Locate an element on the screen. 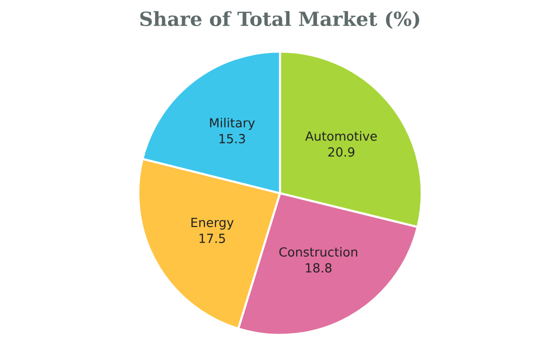 This screenshot has height=342, width=560. data-label: 18.8 is located at coordinates (319, 268).